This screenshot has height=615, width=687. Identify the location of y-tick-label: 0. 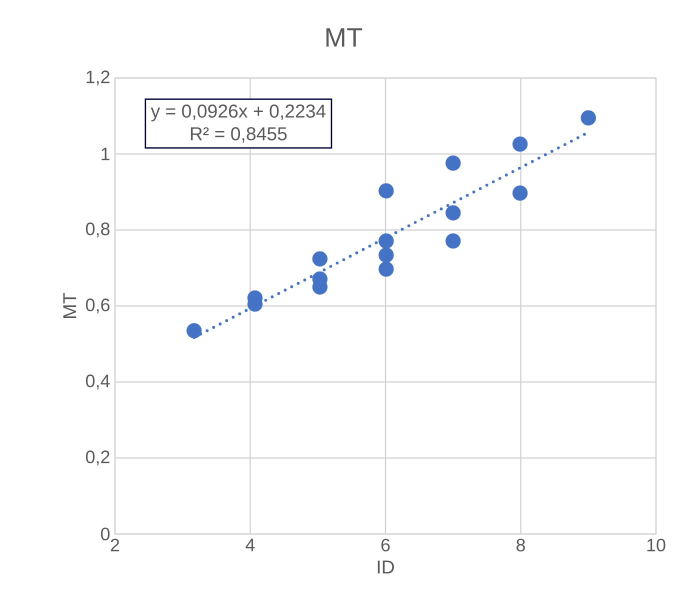
(105, 534).